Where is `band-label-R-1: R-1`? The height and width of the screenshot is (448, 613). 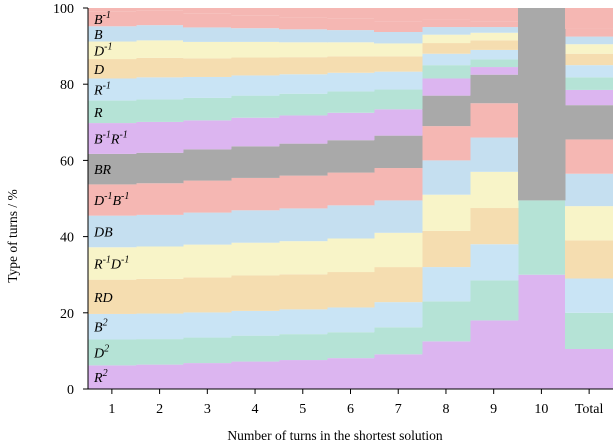 band-label-R-1: R-1 is located at coordinates (102, 90).